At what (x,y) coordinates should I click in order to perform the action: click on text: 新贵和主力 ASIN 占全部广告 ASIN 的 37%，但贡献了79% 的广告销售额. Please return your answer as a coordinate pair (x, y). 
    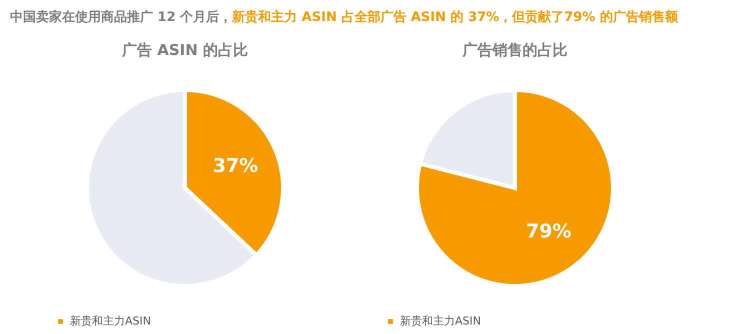
    Looking at the image, I should click on (455, 17).